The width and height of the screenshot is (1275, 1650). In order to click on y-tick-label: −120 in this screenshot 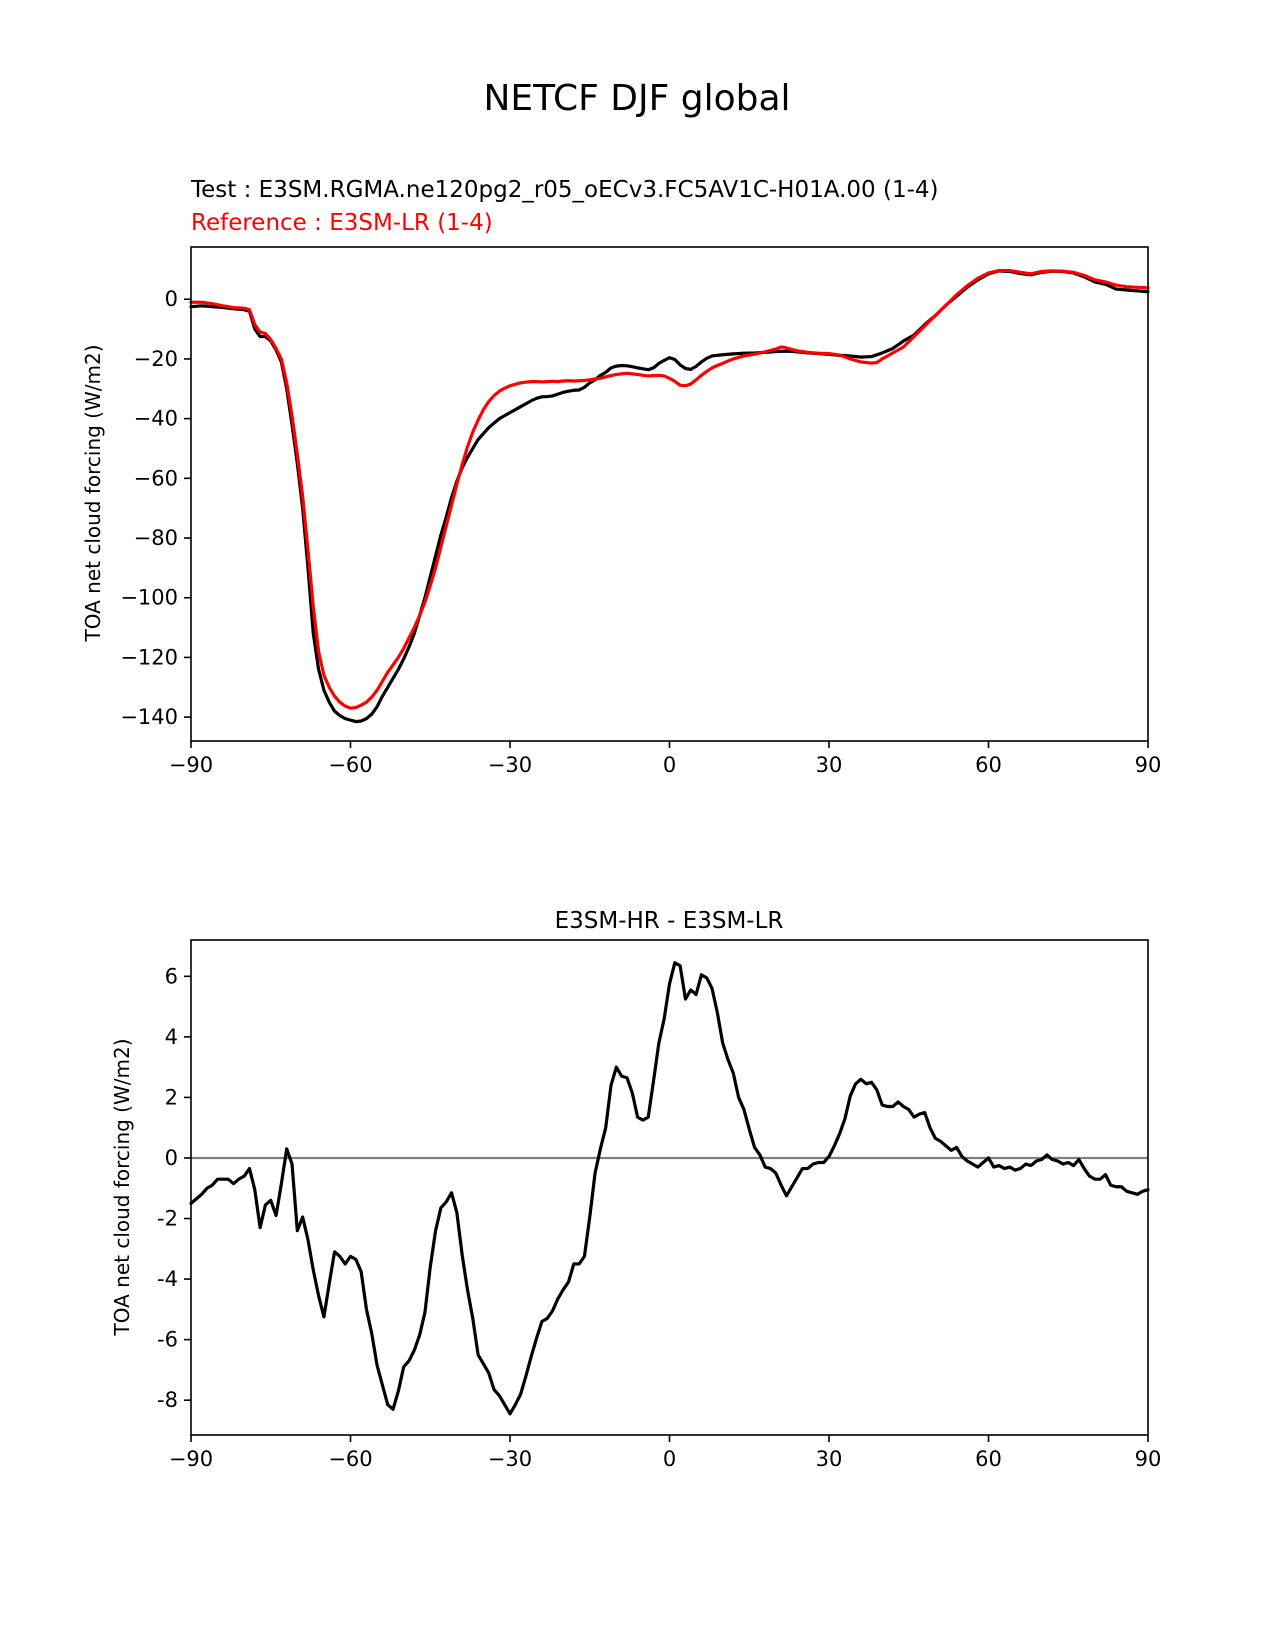, I will do `click(149, 657)`.